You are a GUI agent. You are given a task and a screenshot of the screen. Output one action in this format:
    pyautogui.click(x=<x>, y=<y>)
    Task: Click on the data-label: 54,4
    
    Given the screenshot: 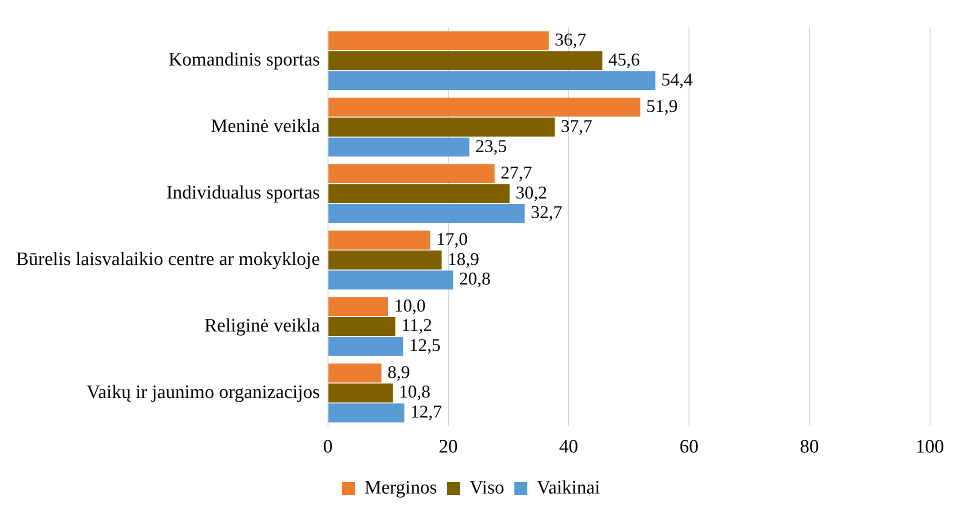 What is the action you would take?
    pyautogui.click(x=677, y=79)
    